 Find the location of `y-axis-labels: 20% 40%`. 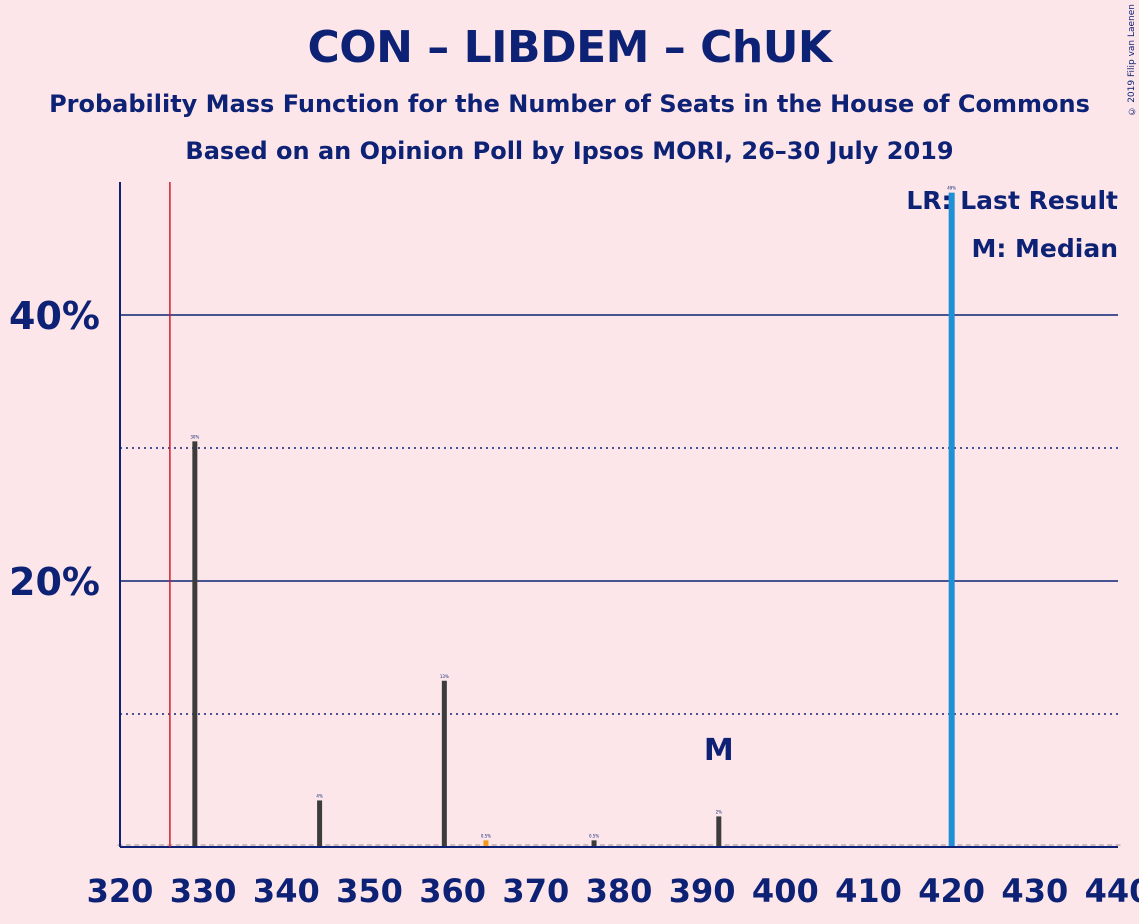

y-axis-labels: 20% 40% is located at coordinates (54, 449).